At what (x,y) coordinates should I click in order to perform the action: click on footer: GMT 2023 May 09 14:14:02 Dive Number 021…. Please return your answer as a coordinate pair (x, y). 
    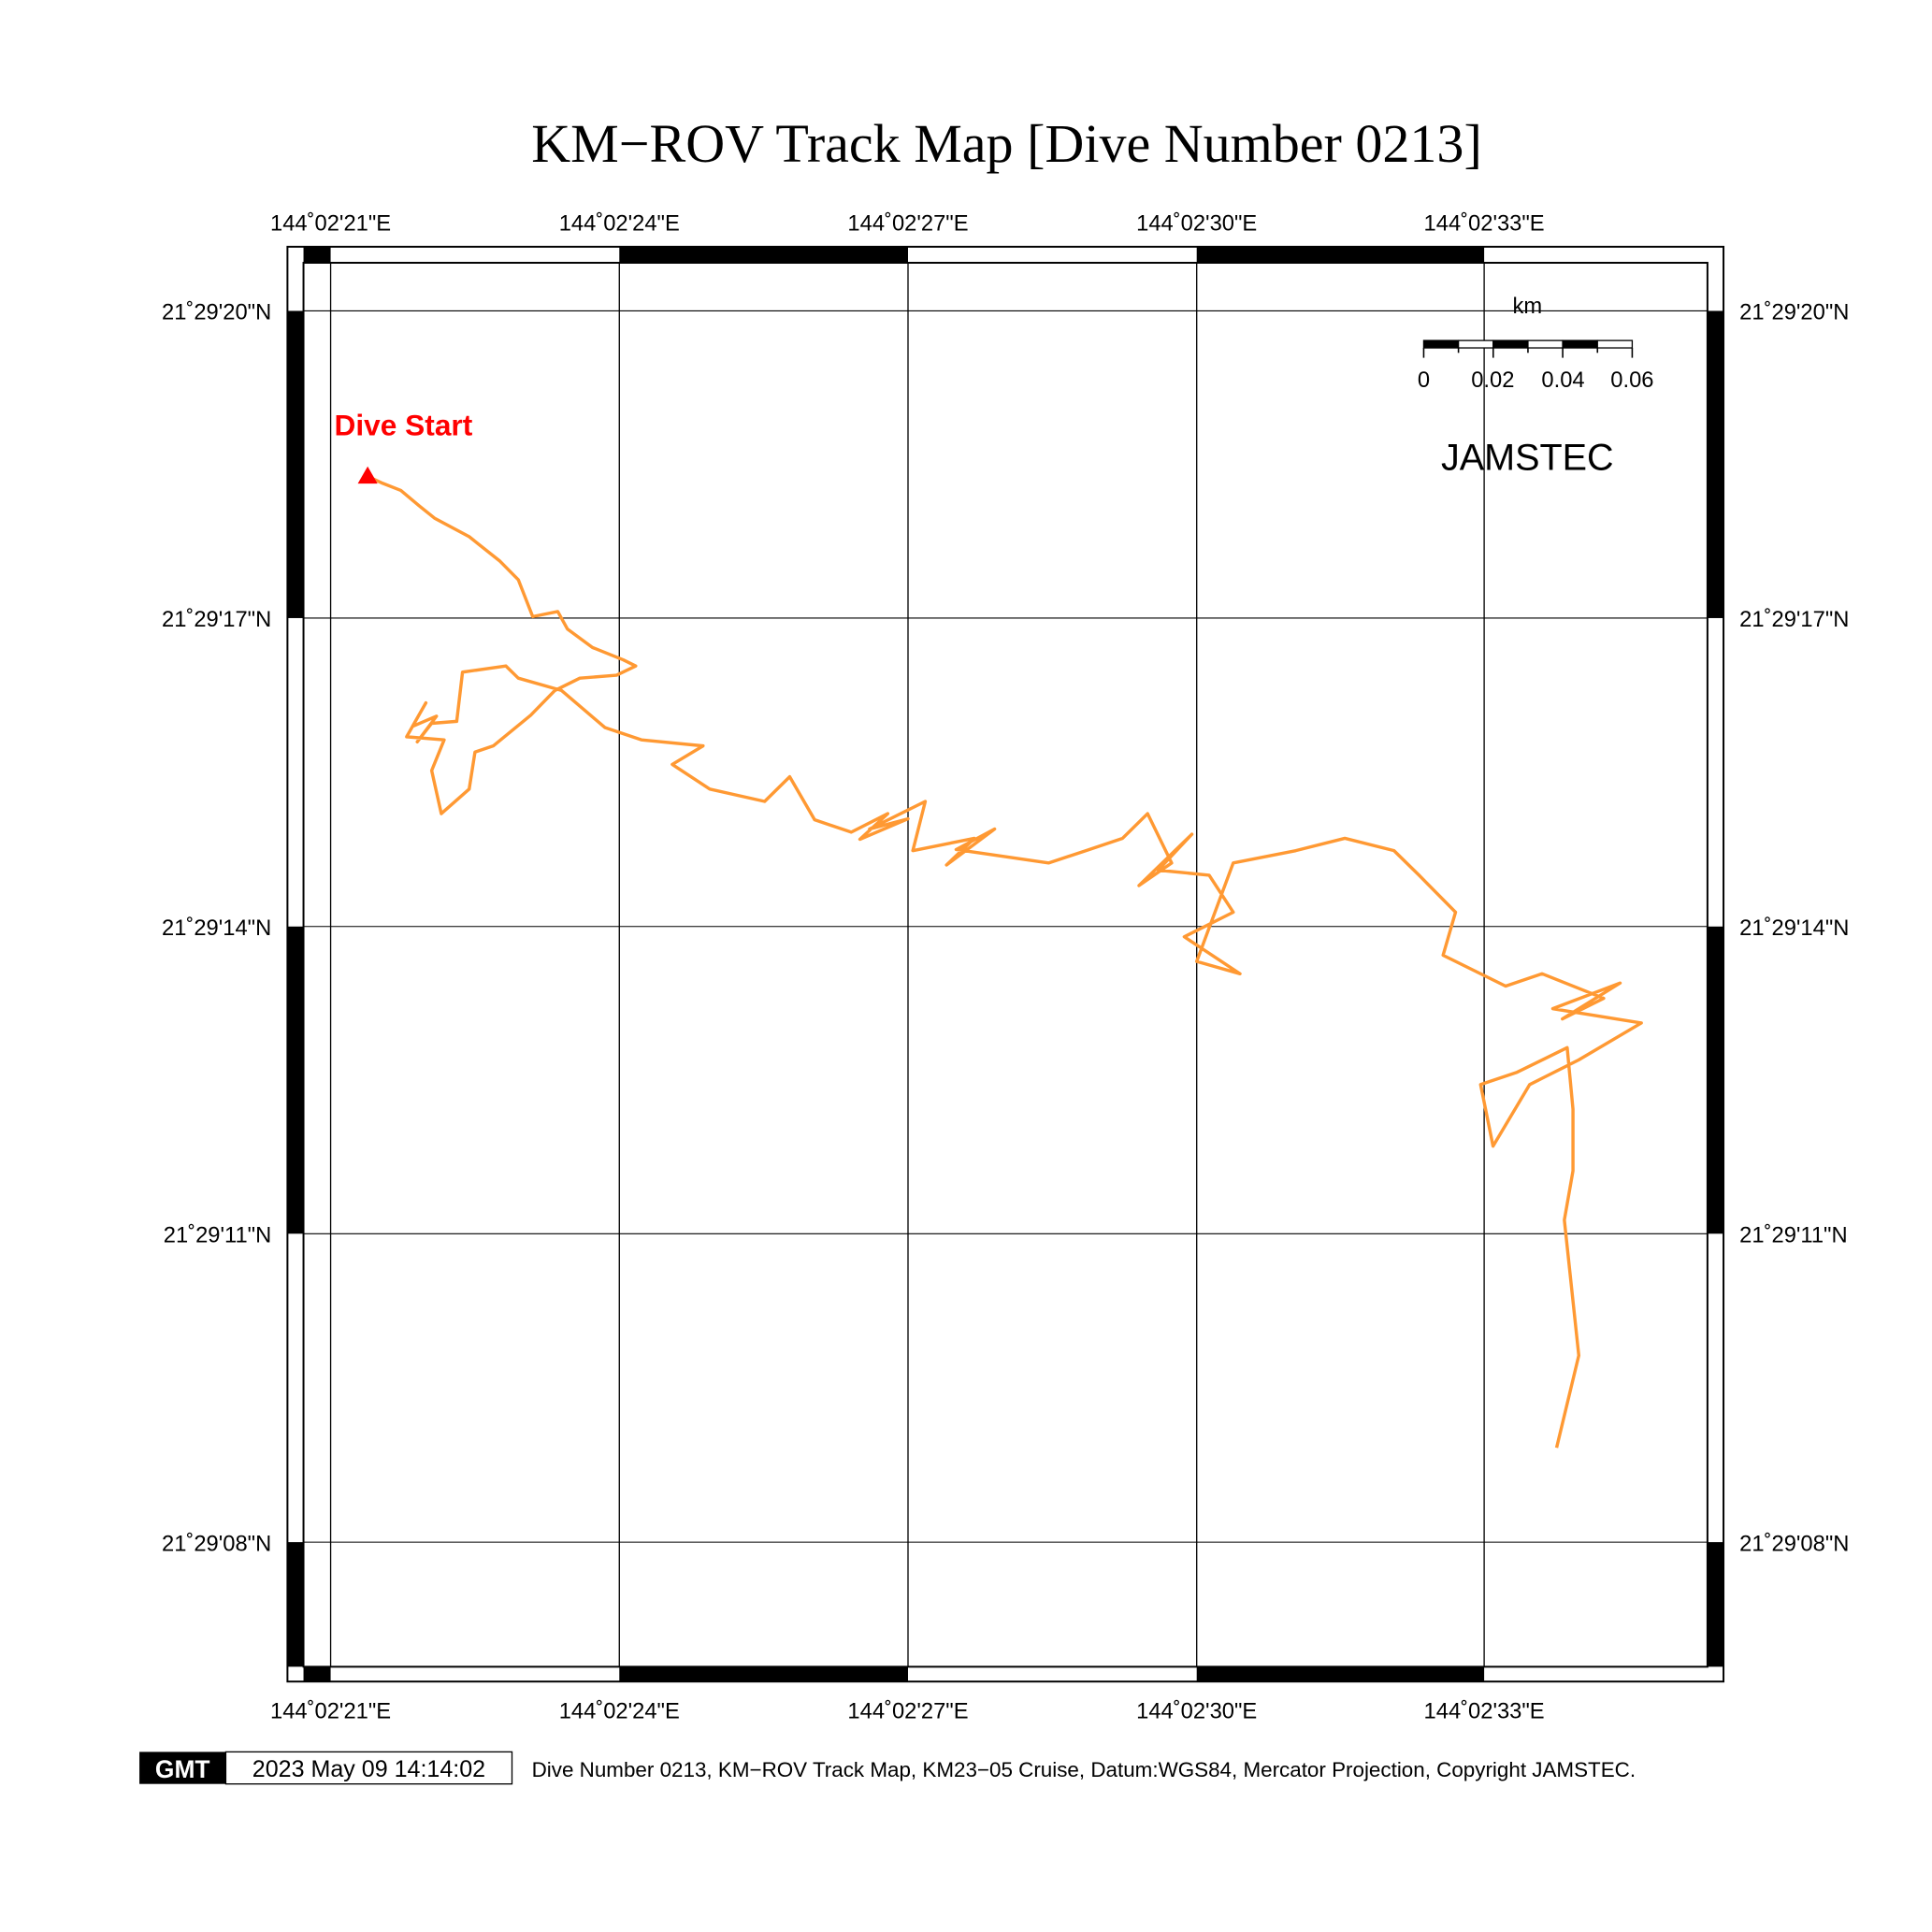
    Looking at the image, I should click on (887, 1768).